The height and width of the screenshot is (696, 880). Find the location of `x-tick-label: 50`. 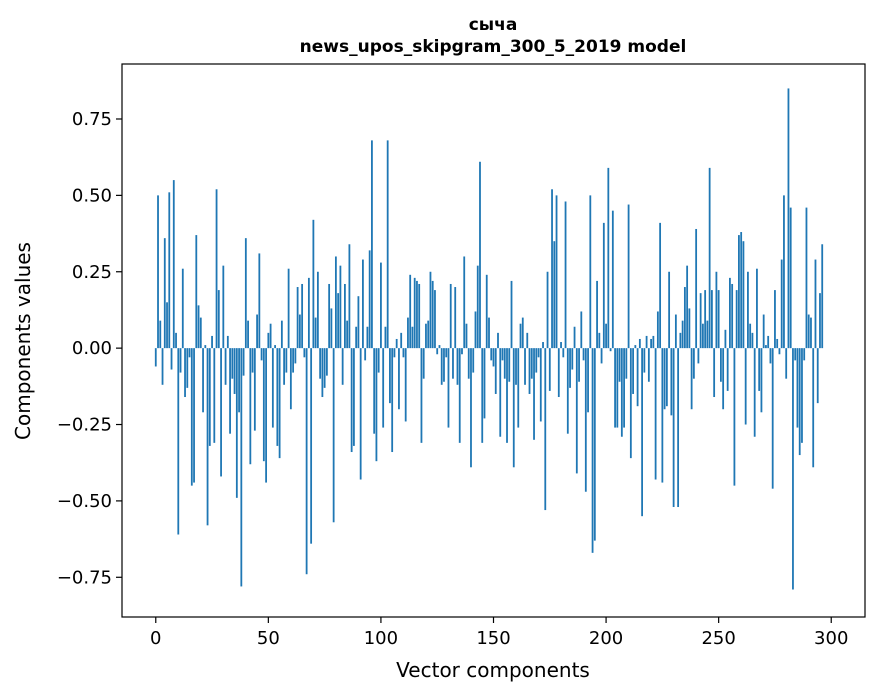

x-tick-label: 50 is located at coordinates (268, 638).